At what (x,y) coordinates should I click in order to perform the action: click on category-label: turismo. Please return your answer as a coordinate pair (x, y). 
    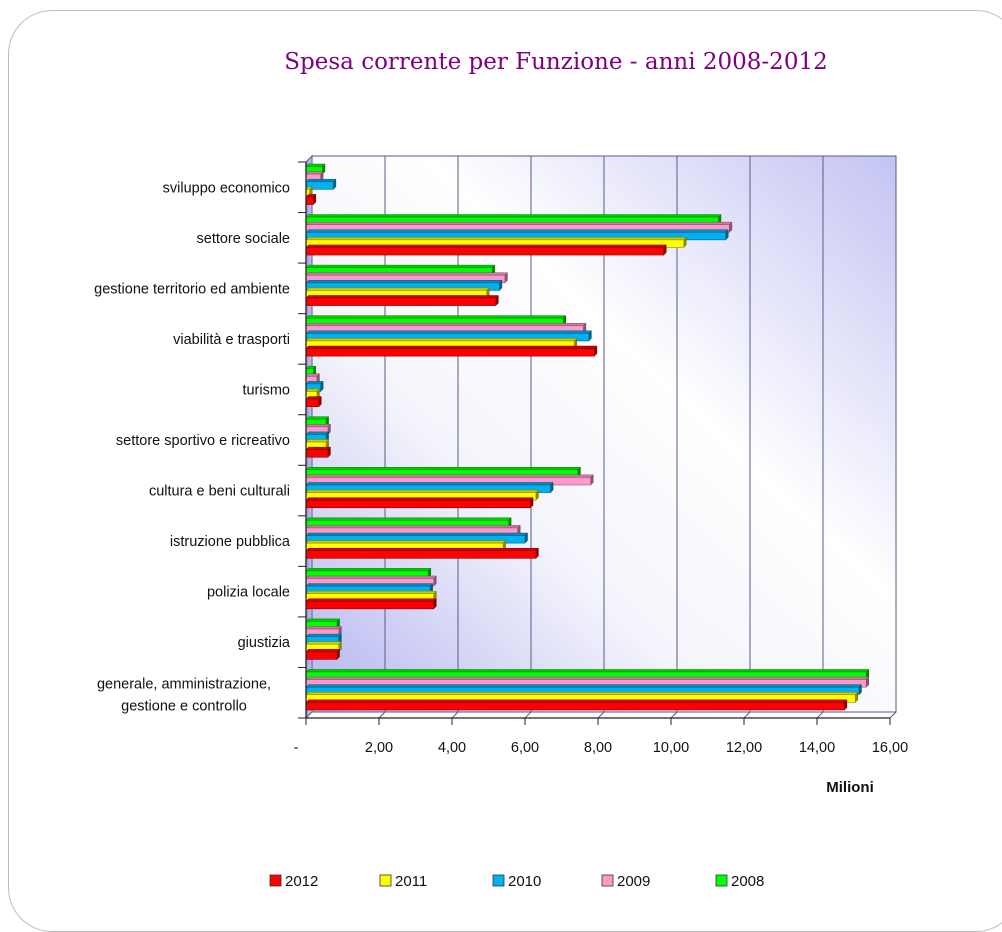
    Looking at the image, I should click on (266, 390).